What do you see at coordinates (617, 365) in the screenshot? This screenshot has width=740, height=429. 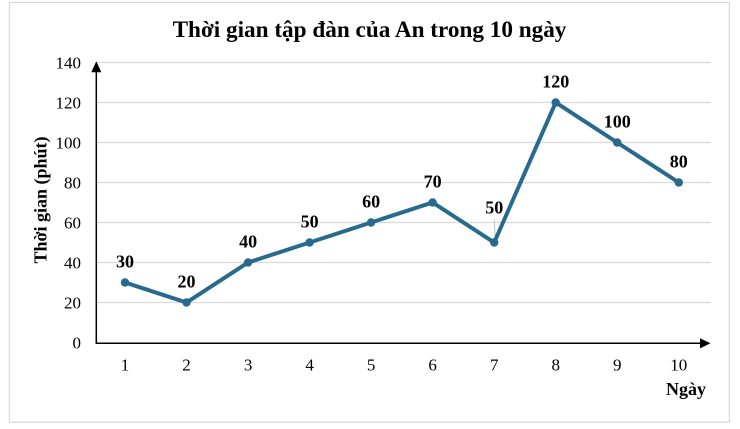 I see `svg-text: 9` at bounding box center [617, 365].